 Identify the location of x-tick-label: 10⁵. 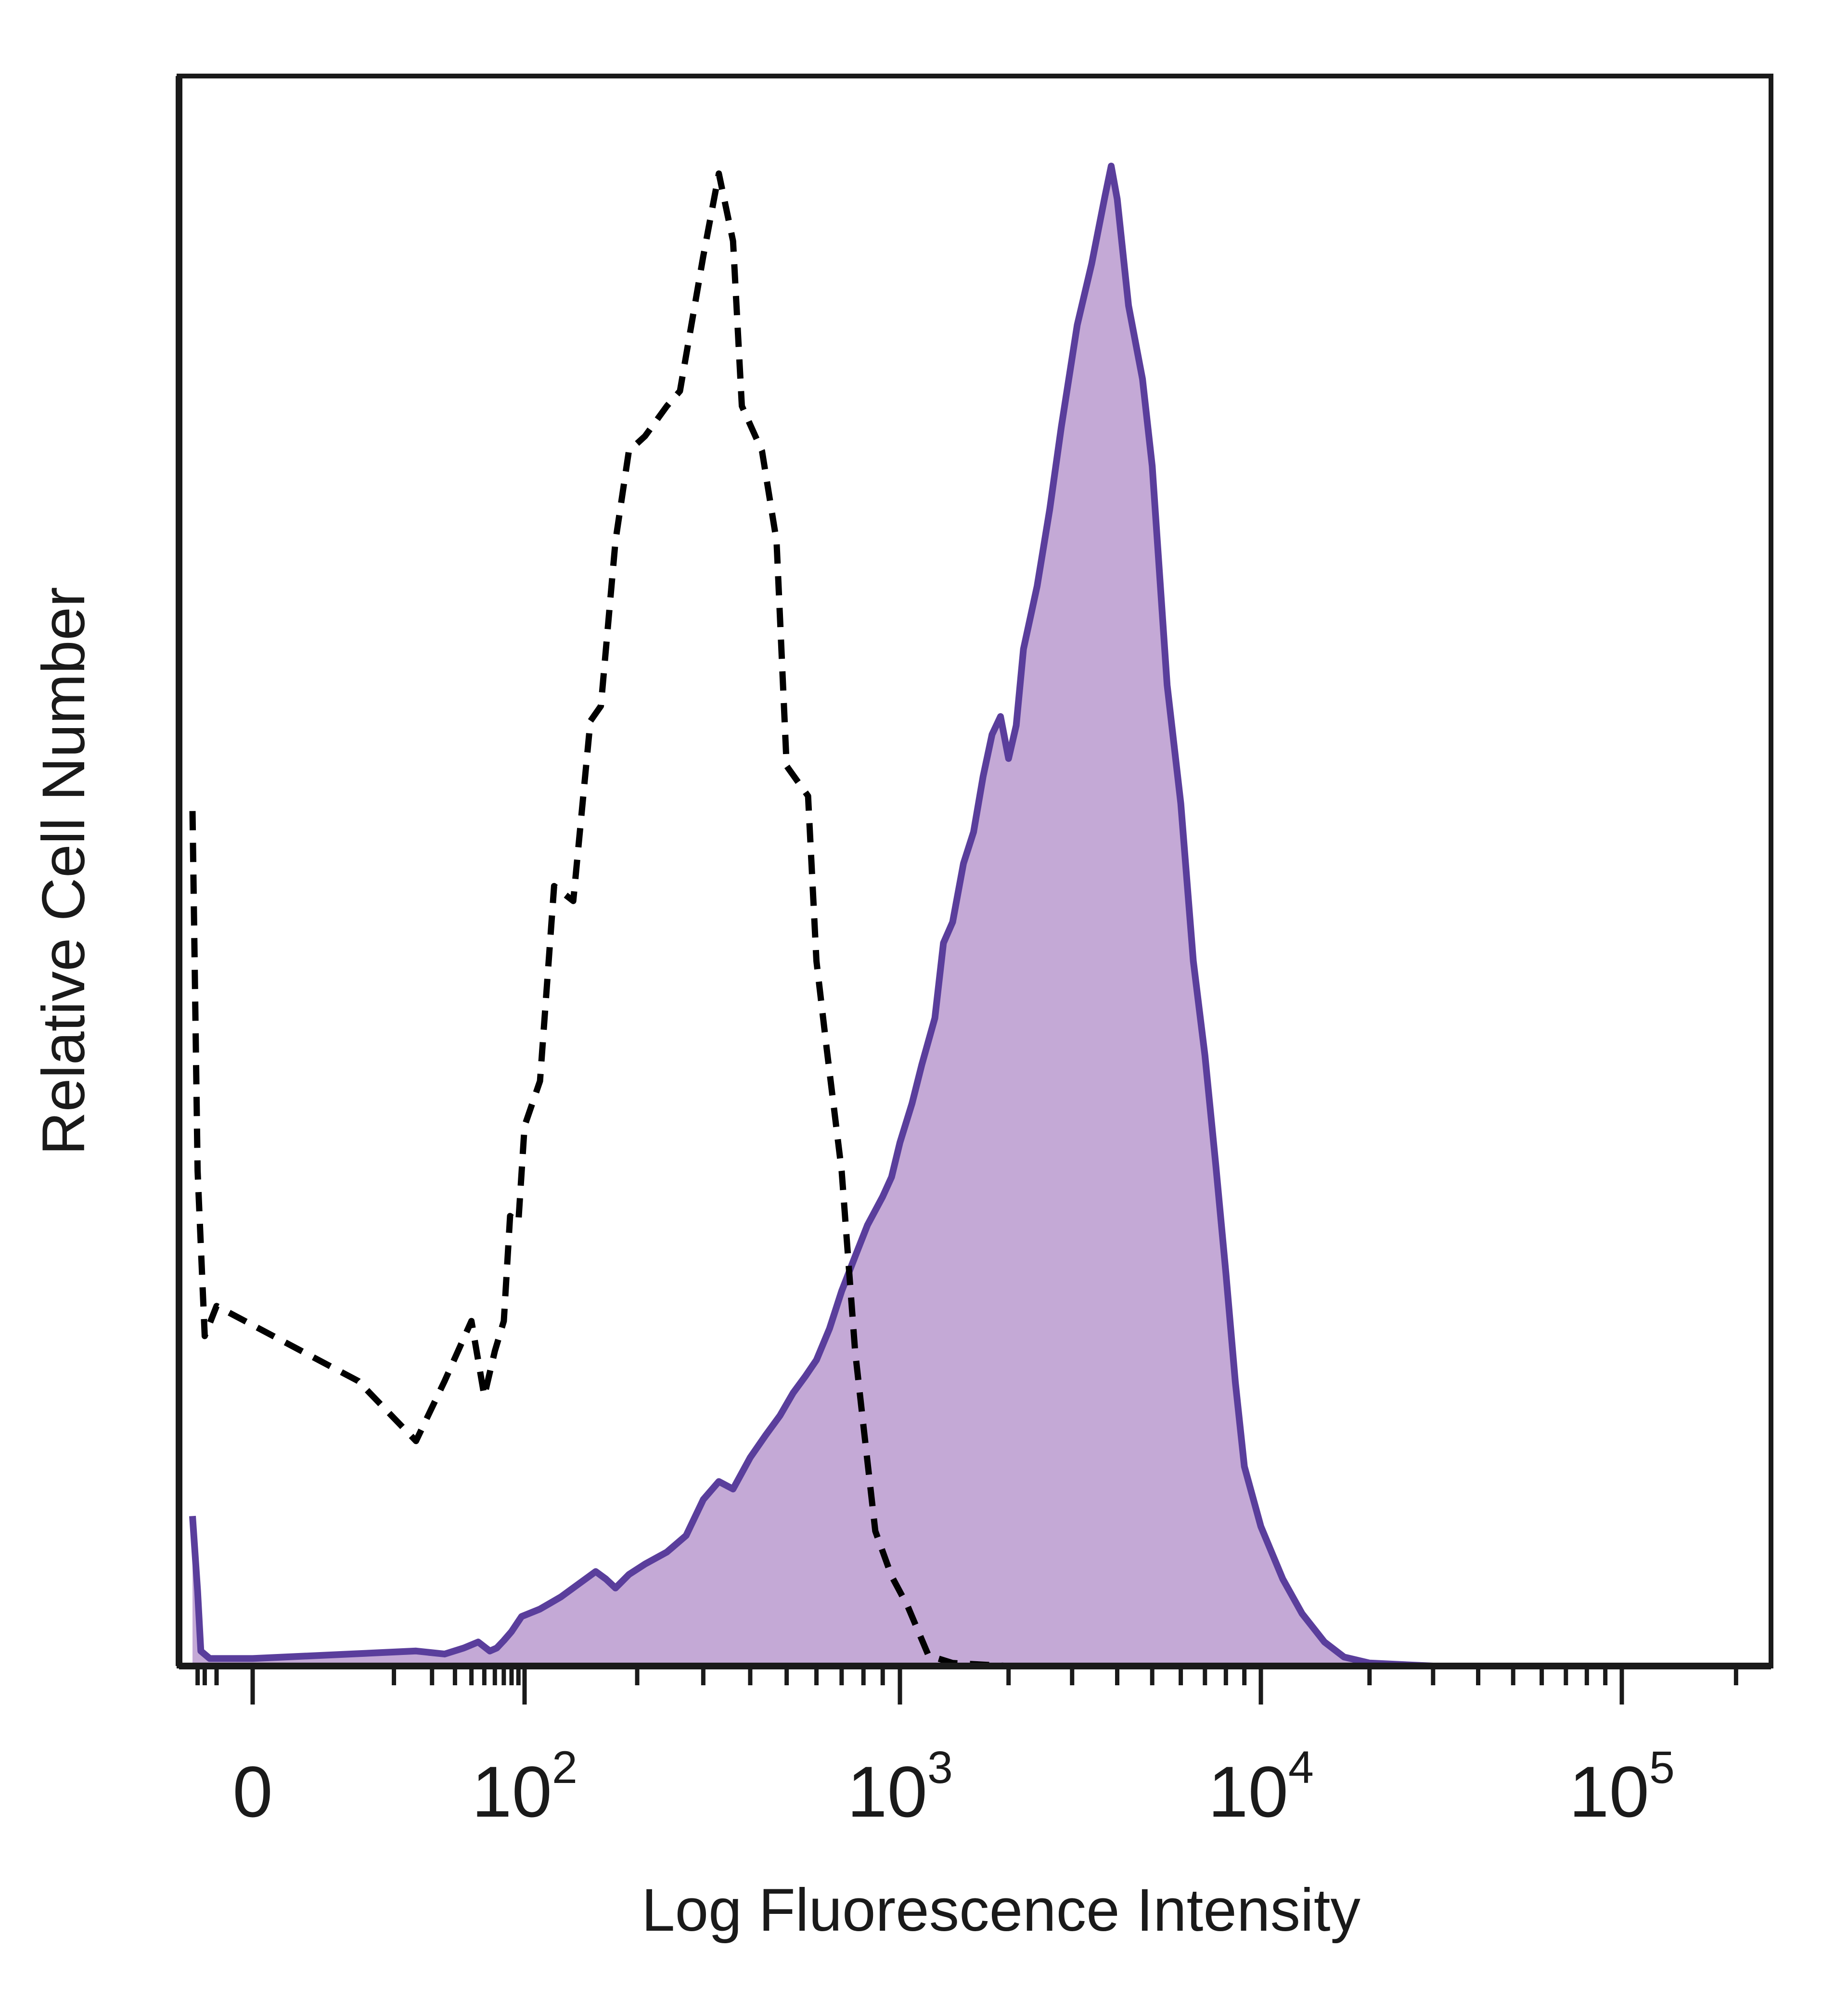
(1622, 1787).